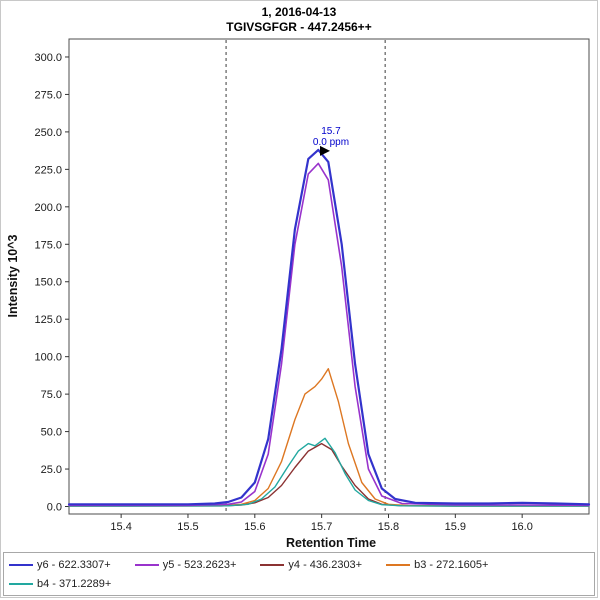 The image size is (600, 600). Describe the element at coordinates (299, 27) in the screenshot. I see `chart-title-peptide: TGIVSGFGR - 447.2456++` at that location.